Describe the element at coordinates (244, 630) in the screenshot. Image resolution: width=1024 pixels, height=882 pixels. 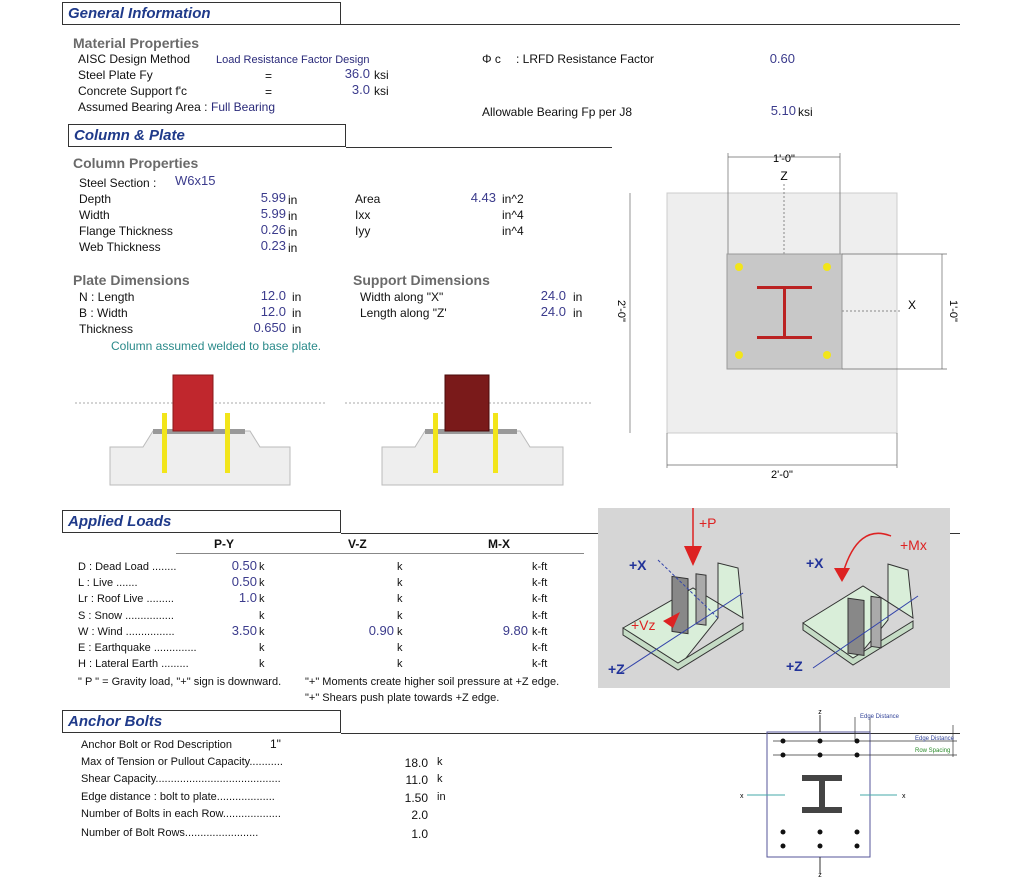
I see `load-p-value: 3.50` at that location.